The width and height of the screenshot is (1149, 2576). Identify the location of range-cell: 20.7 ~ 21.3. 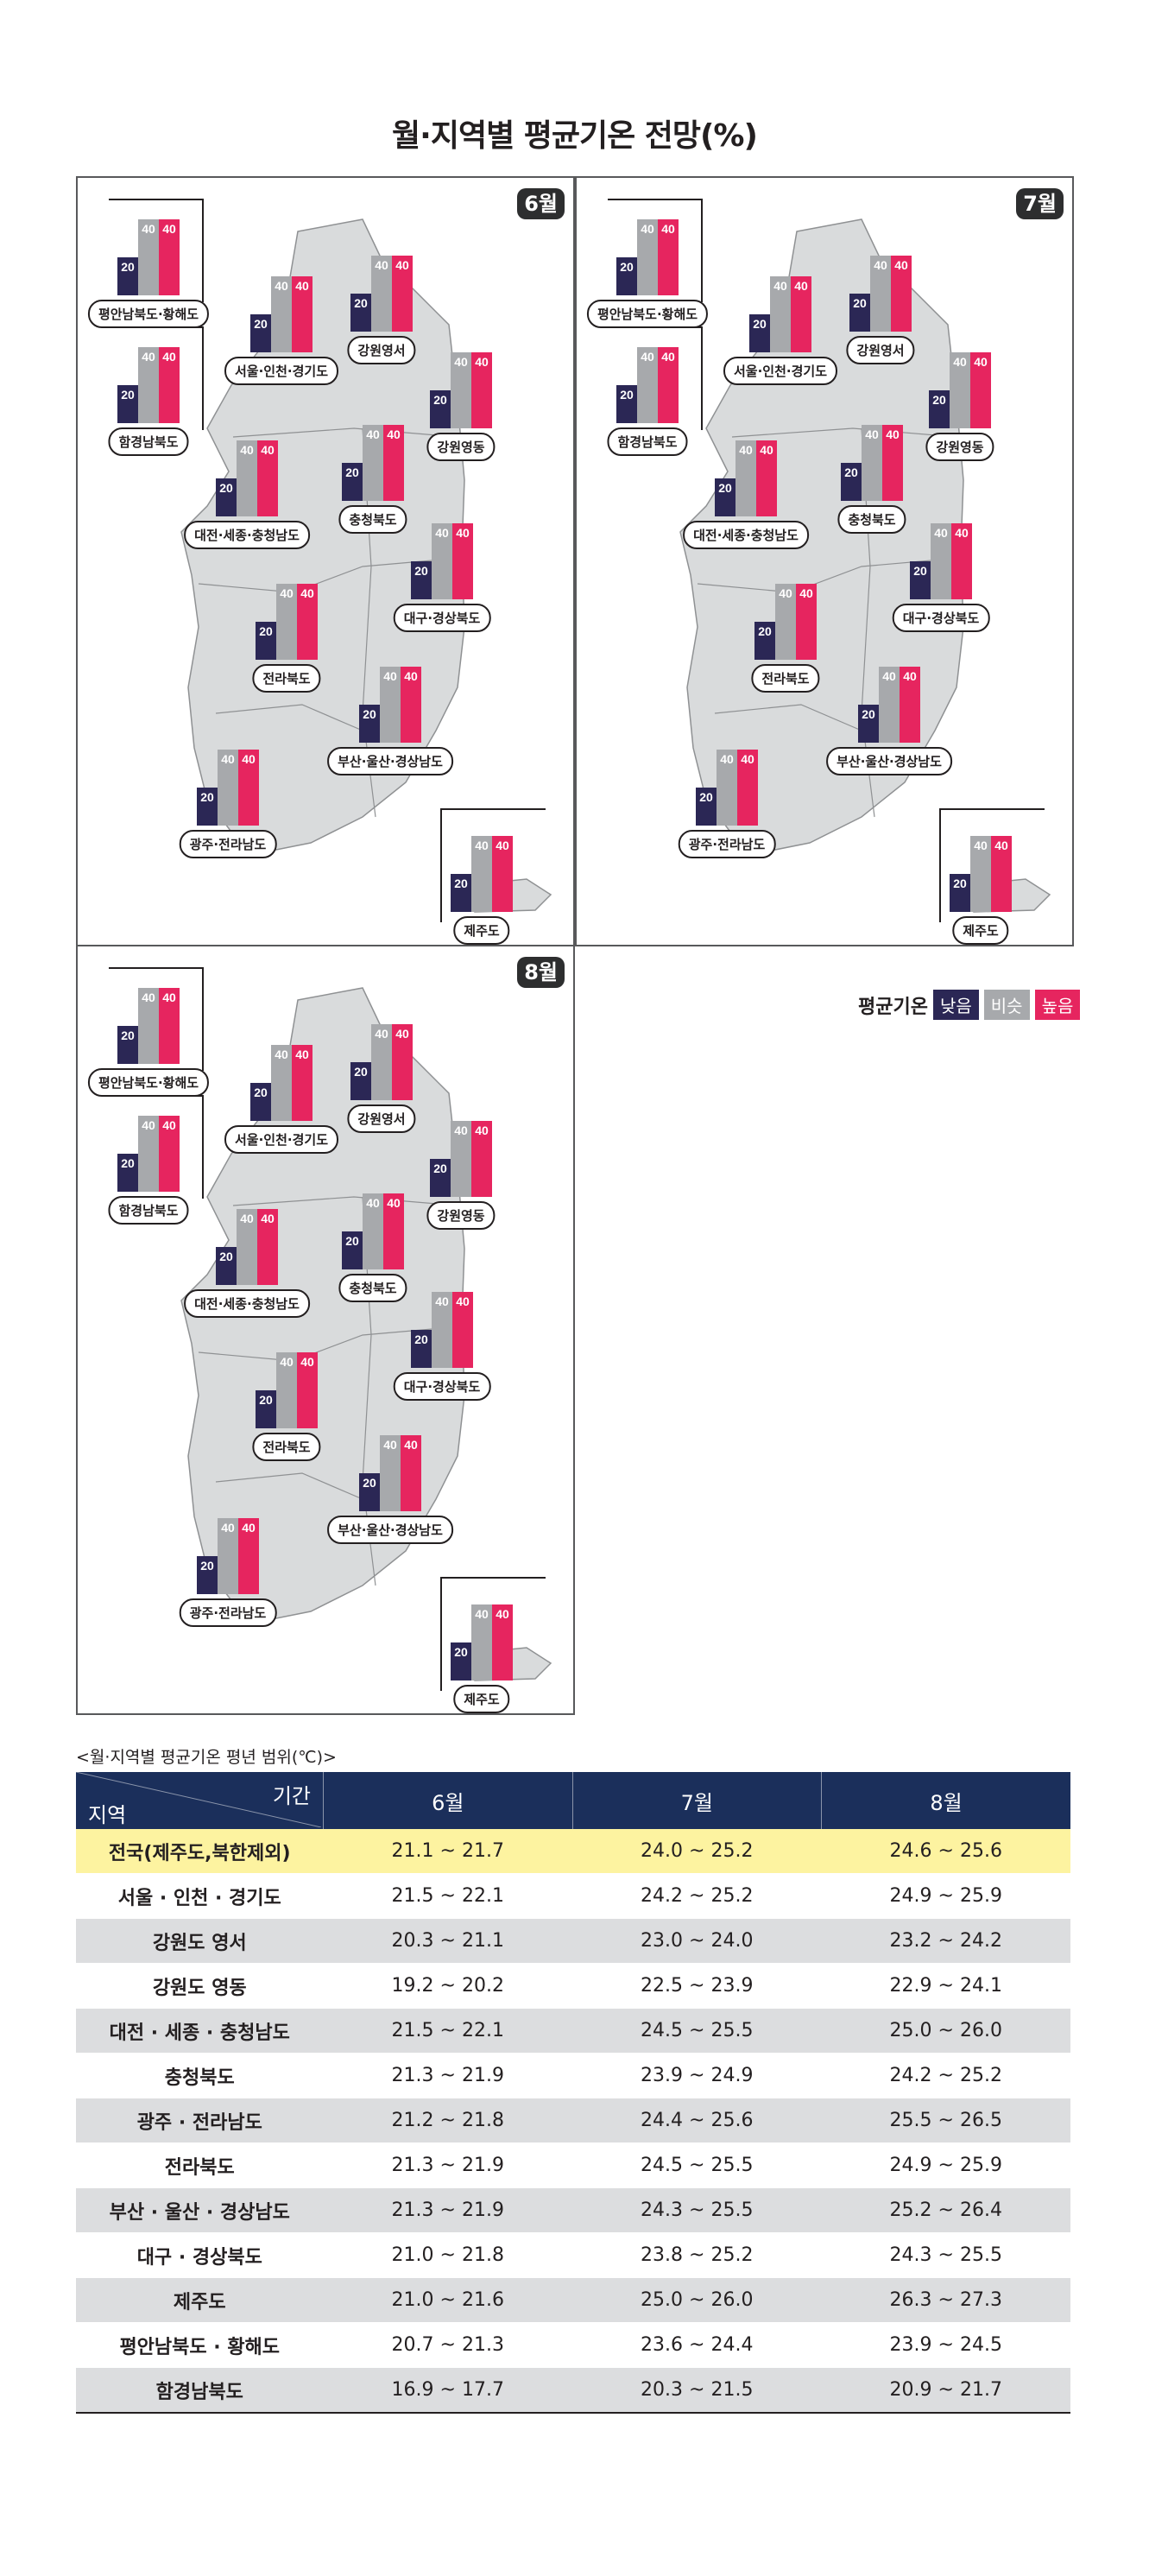
(447, 2345).